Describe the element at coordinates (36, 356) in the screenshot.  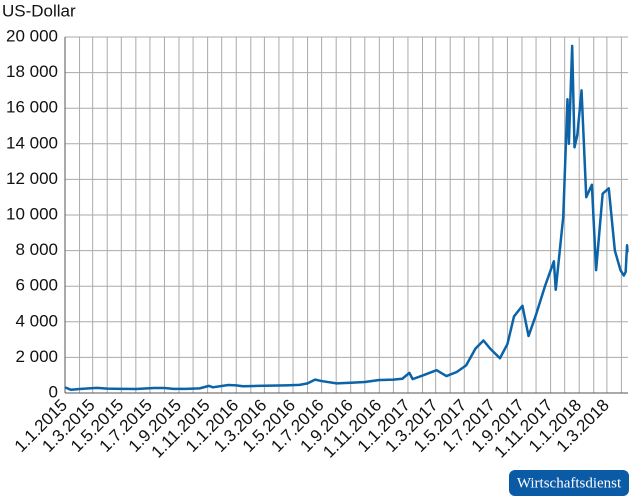
I see `y-tick-label: 2 000` at that location.